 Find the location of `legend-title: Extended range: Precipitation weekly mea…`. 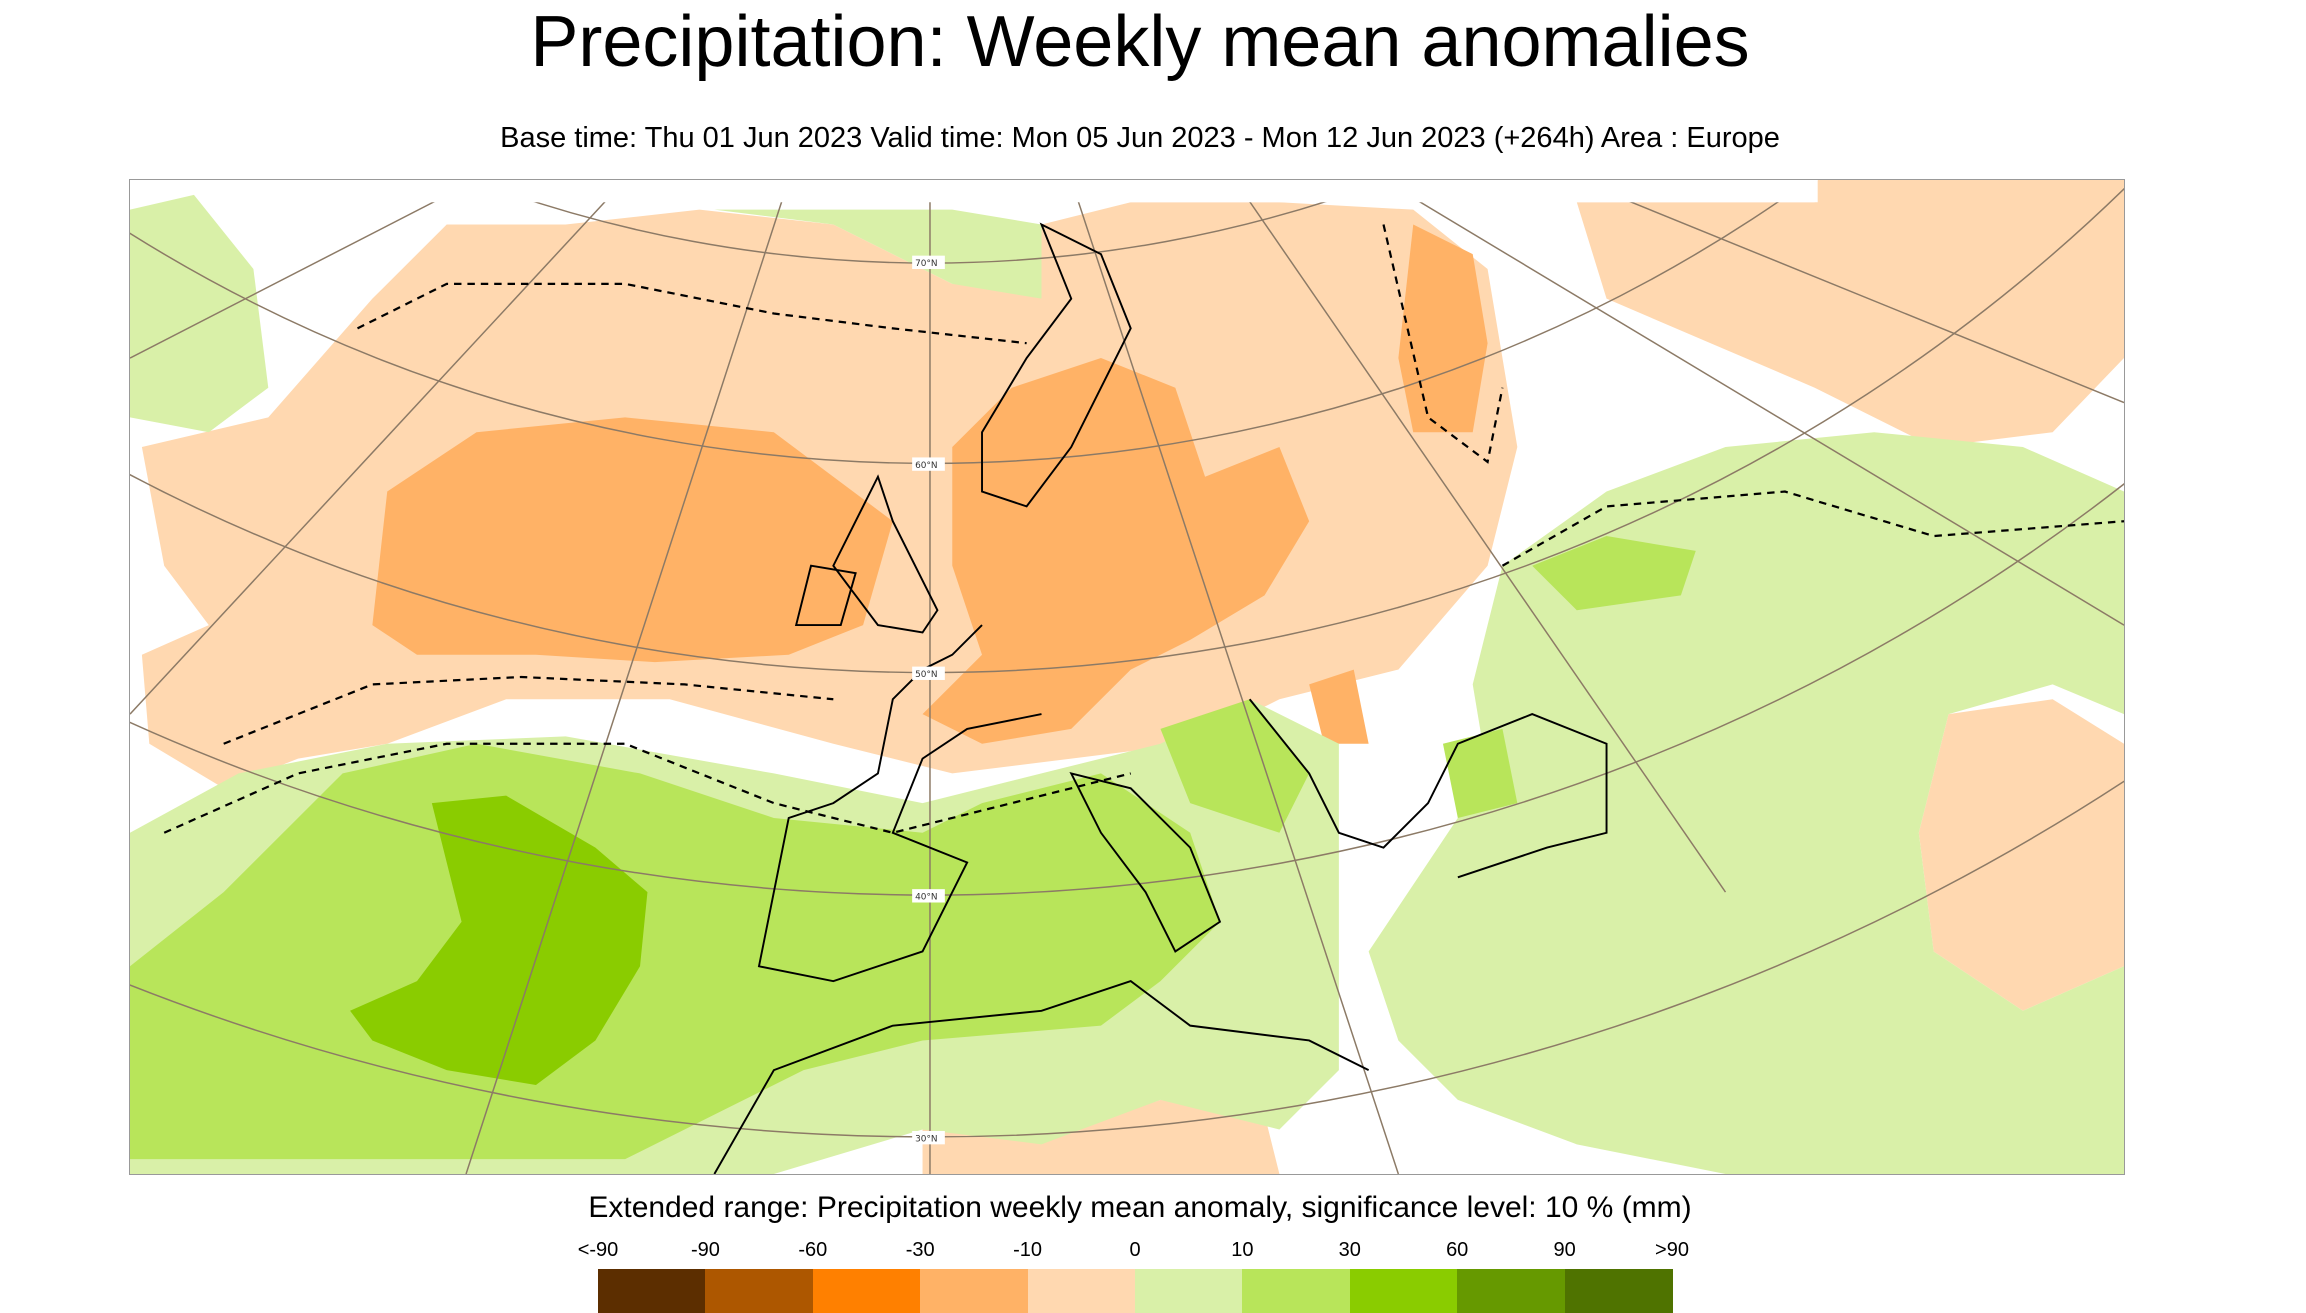

legend-title: Extended range: Precipitation weekly mea… is located at coordinates (1140, 1207).